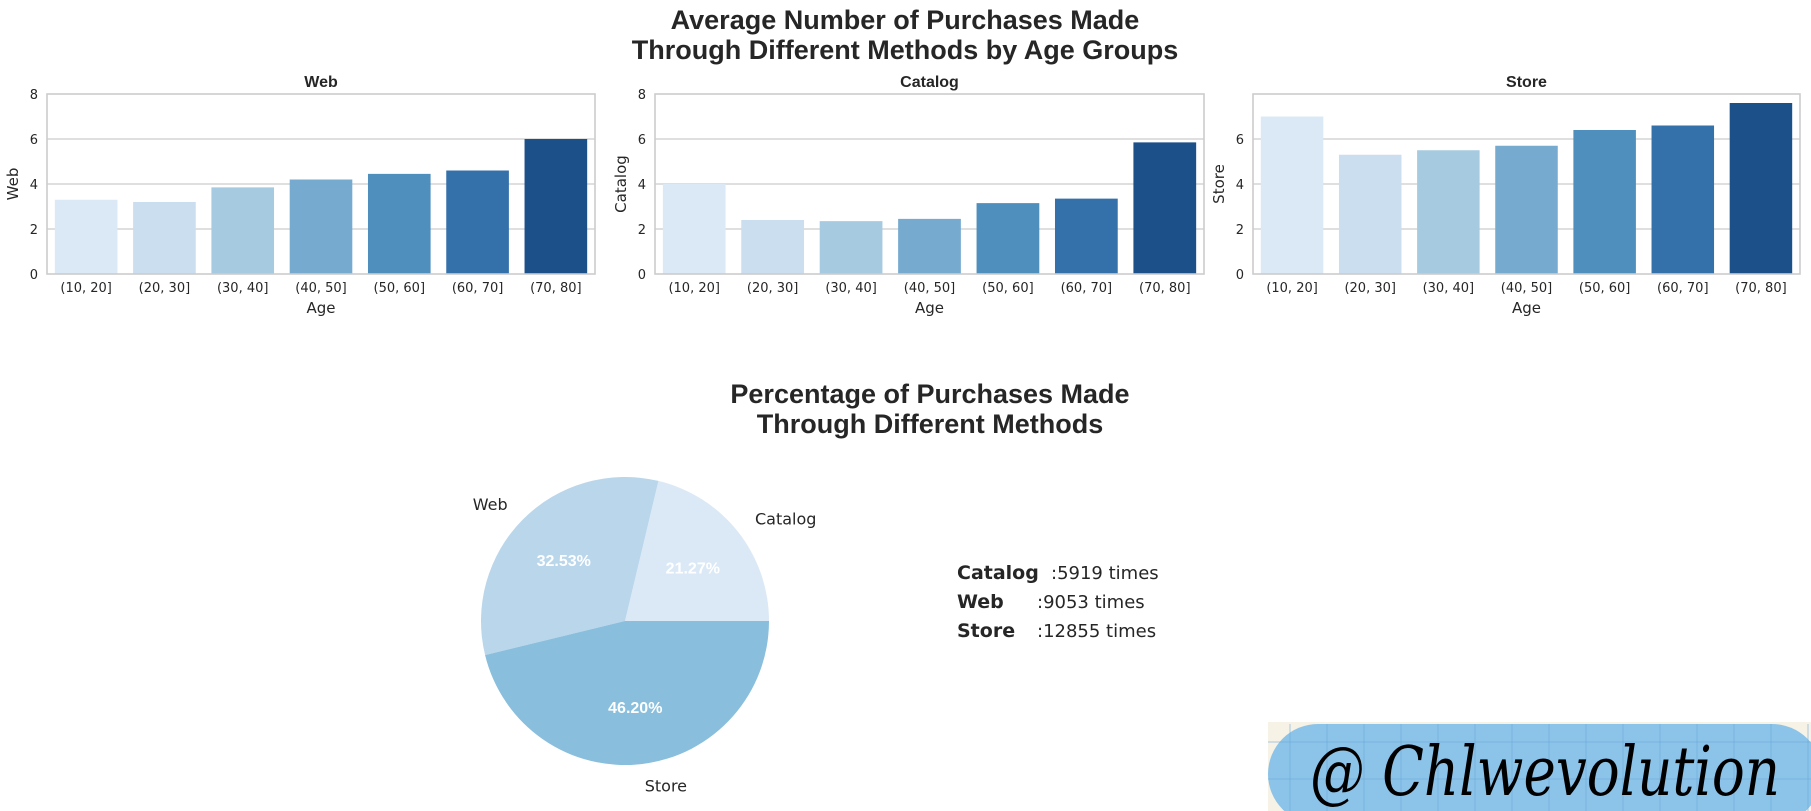  Describe the element at coordinates (564, 561) in the screenshot. I see `pie-percent-label: 32.53%` at that location.